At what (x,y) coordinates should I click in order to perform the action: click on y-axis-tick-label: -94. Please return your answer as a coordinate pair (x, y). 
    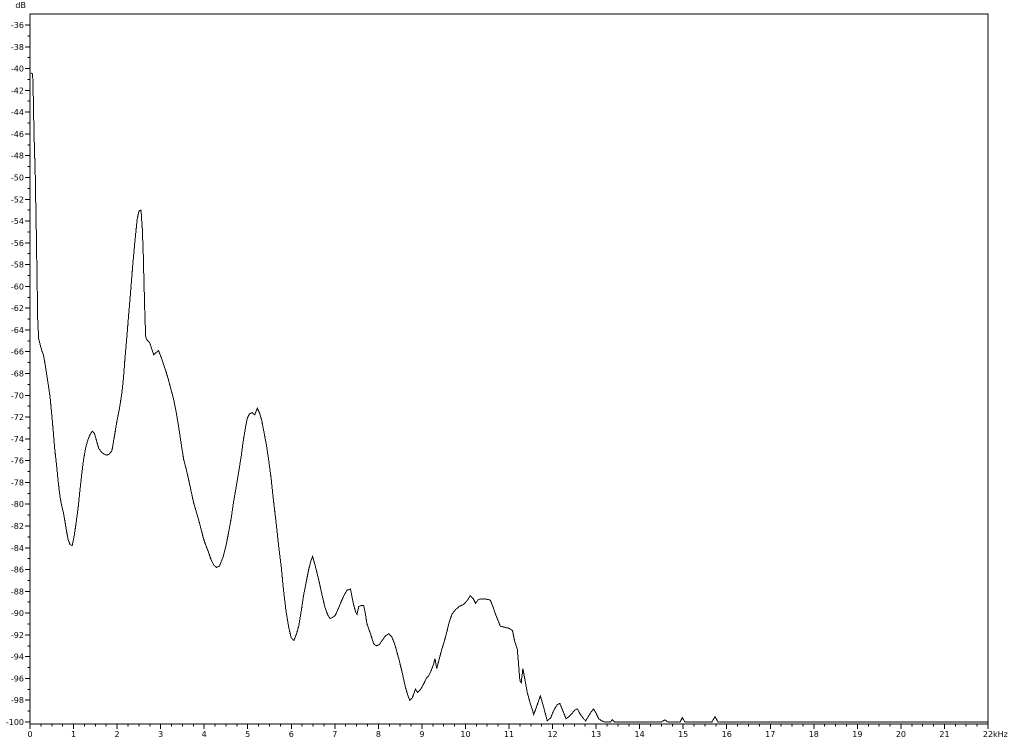
    Looking at the image, I should click on (17, 657).